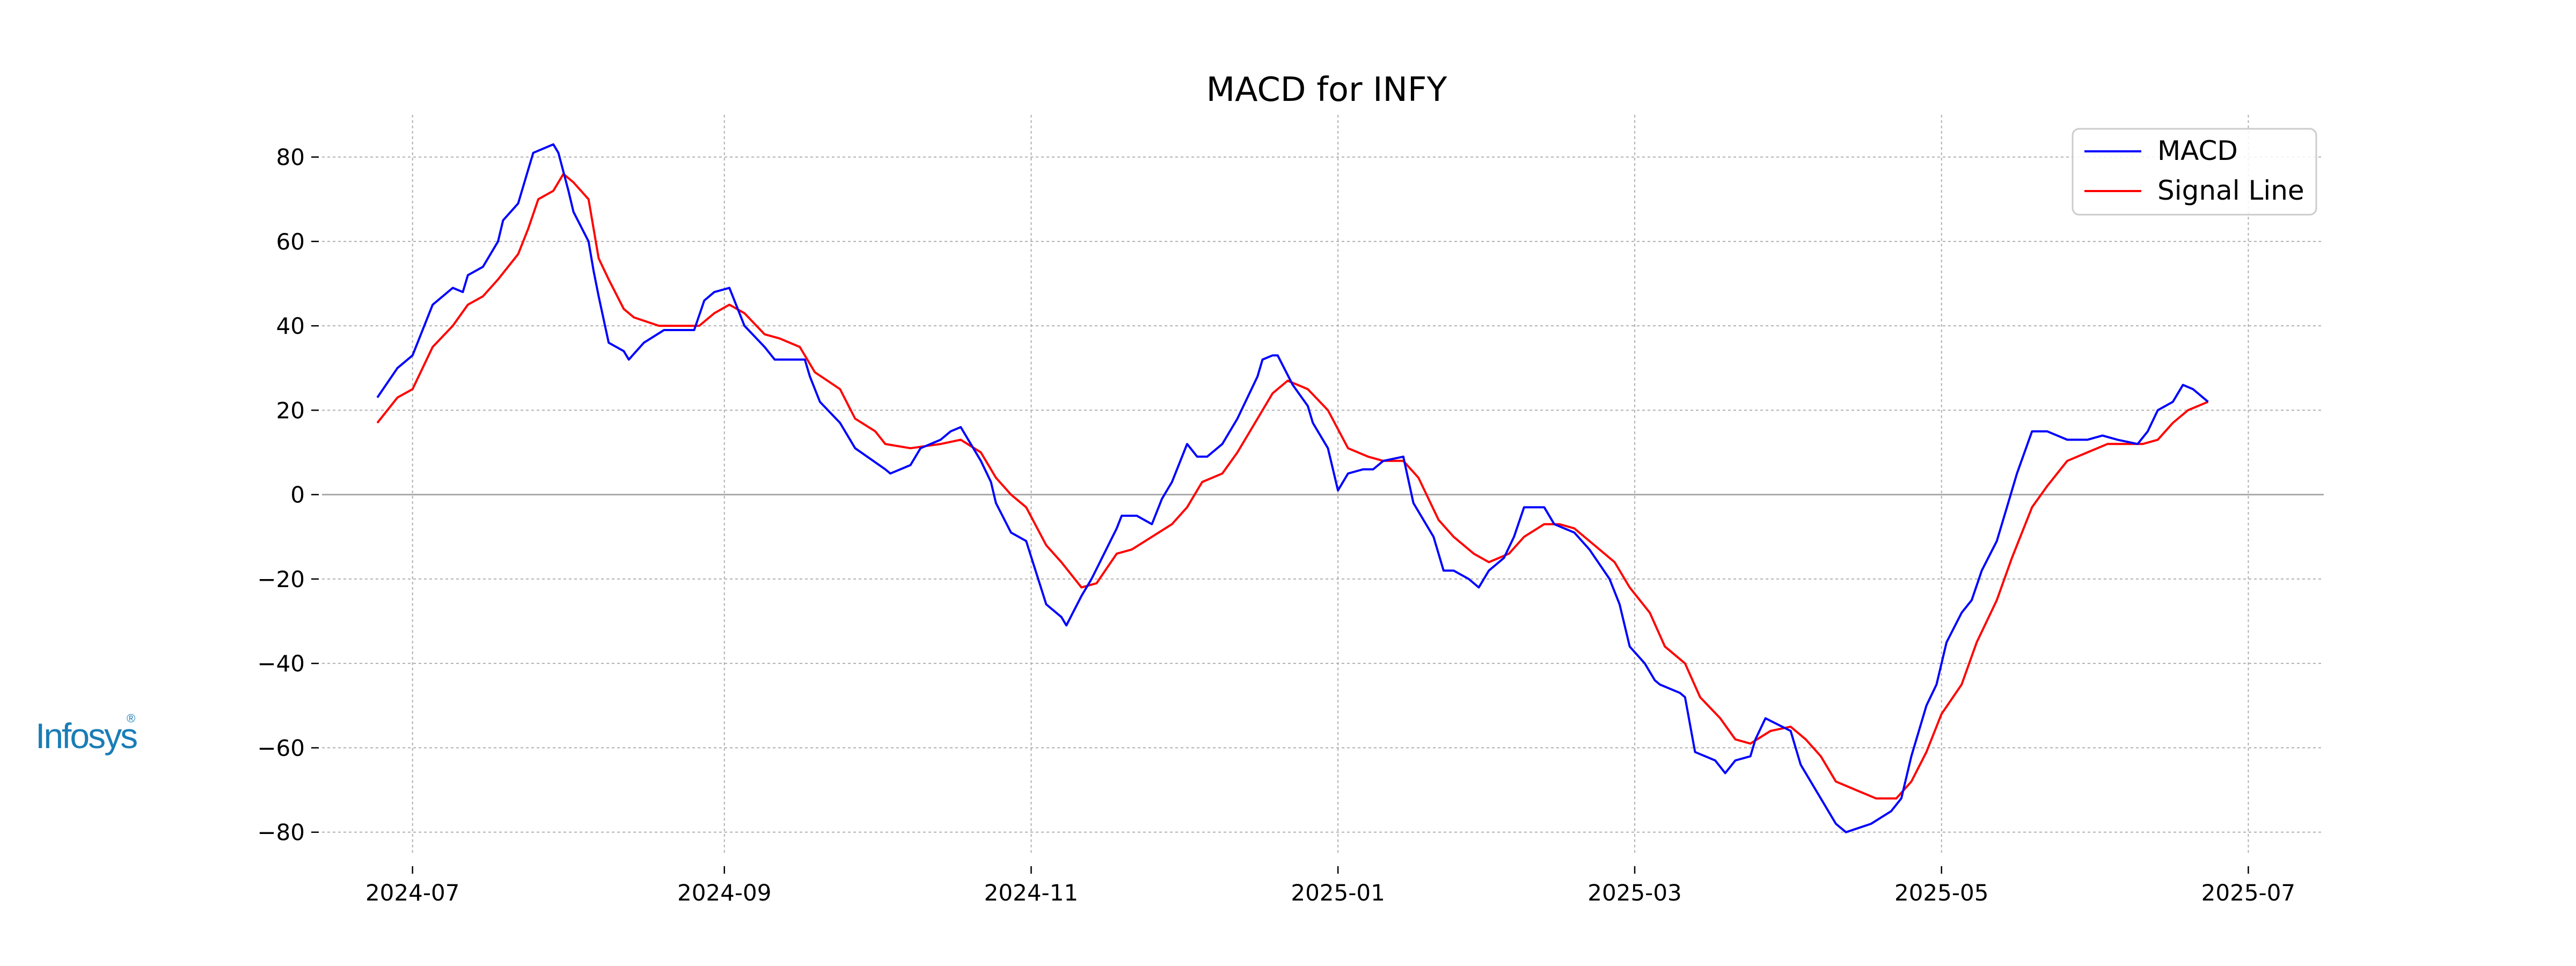 This screenshot has width=2576, height=966. Describe the element at coordinates (1941, 893) in the screenshot. I see `x-tick-label: 2025-05` at that location.